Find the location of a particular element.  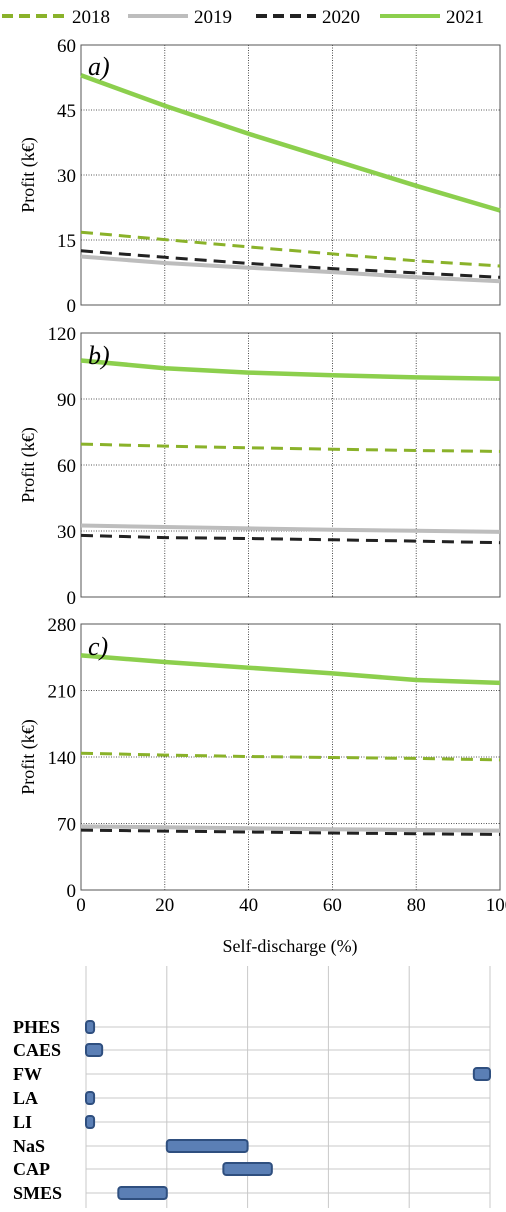

tech-label-SMES: SMES is located at coordinates (37, 1193).